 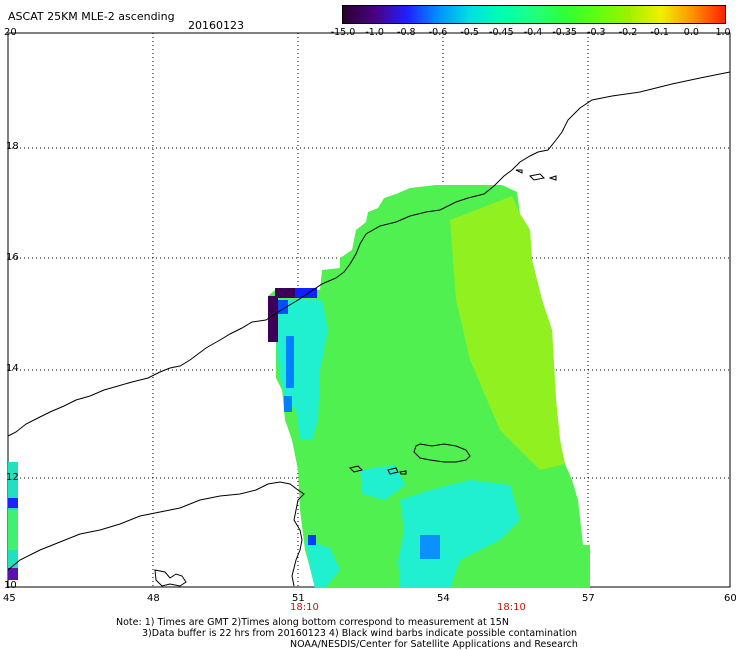 I want to click on lon-label-54: 54, so click(x=443, y=598).